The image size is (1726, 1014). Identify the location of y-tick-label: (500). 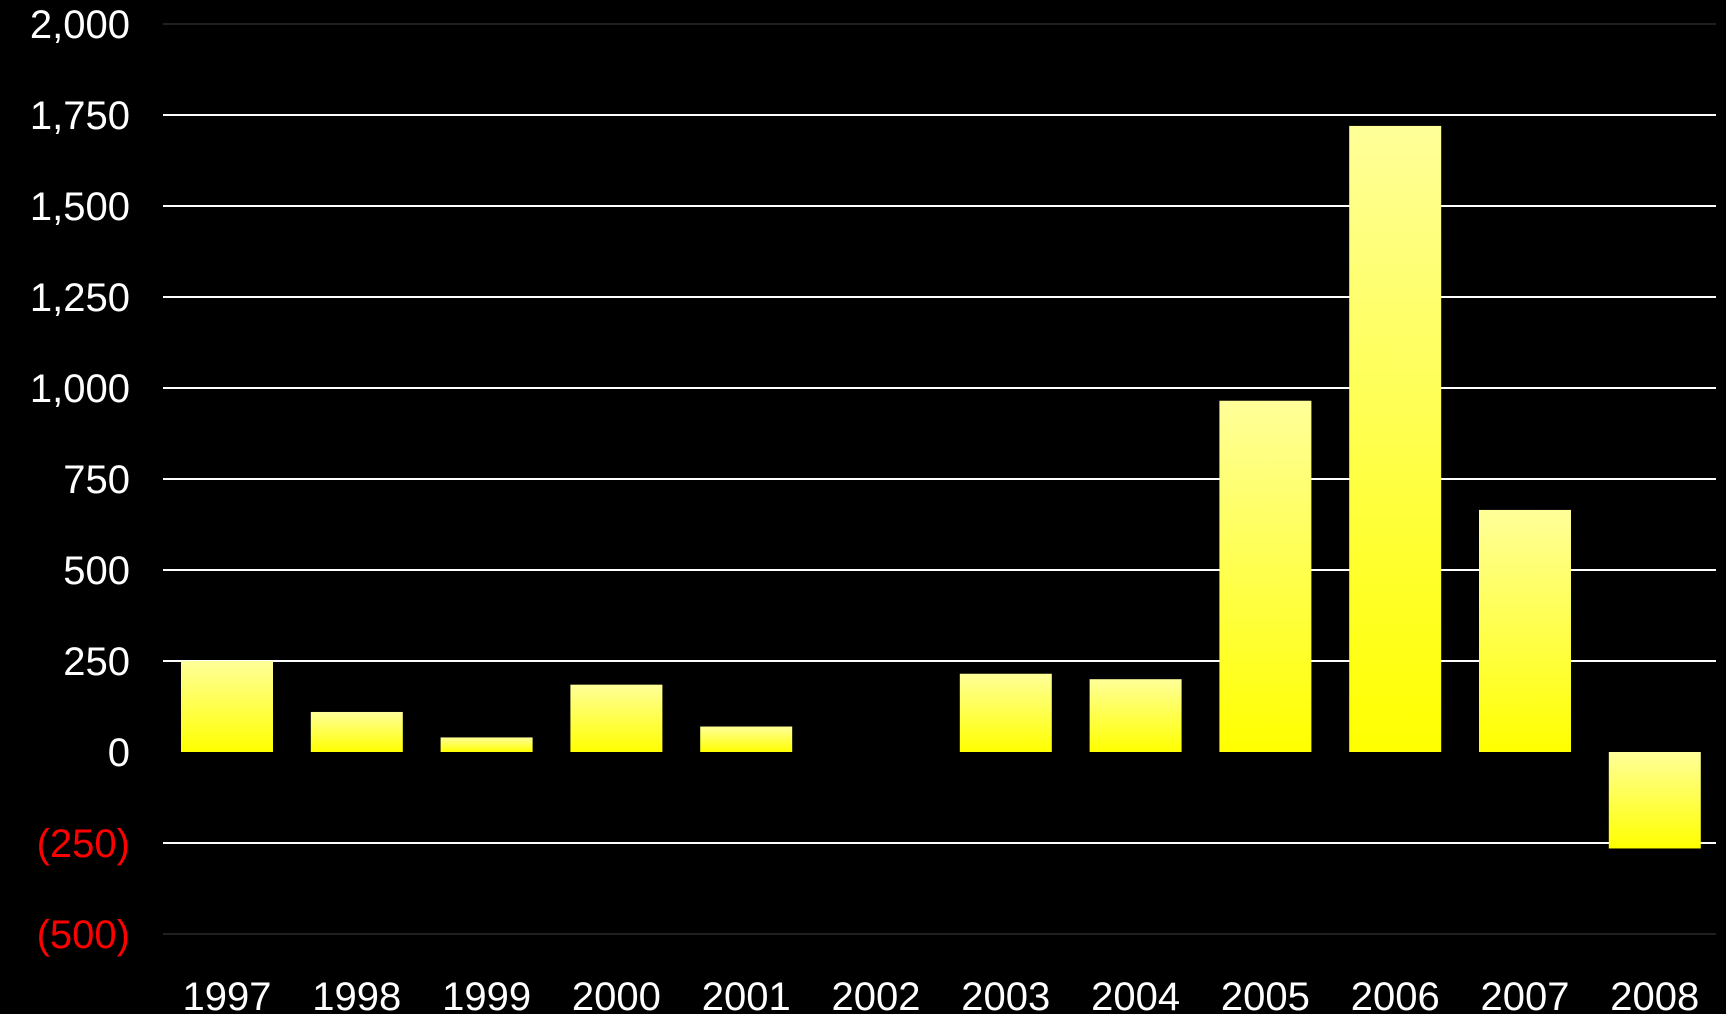
(83, 935).